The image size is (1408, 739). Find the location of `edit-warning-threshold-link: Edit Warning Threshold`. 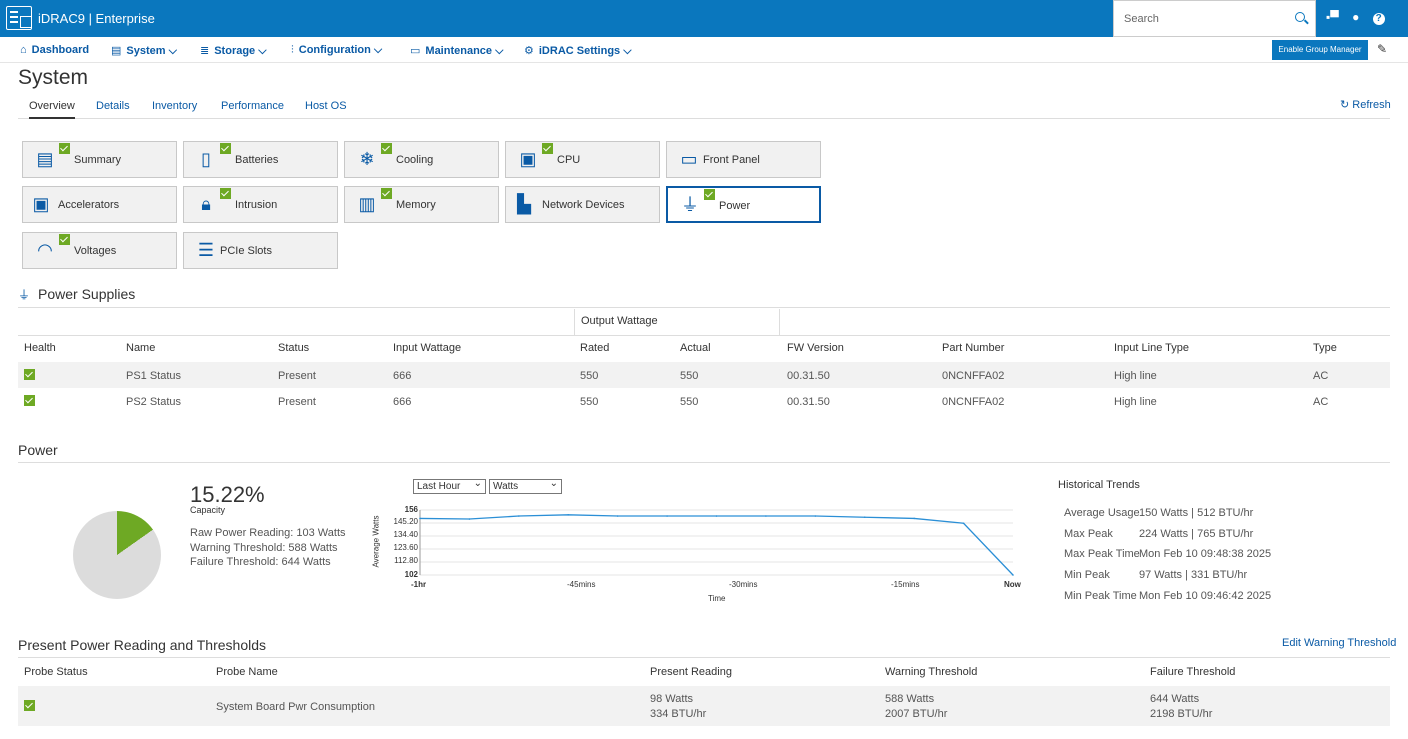

edit-warning-threshold-link: Edit Warning Threshold is located at coordinates (1339, 643).